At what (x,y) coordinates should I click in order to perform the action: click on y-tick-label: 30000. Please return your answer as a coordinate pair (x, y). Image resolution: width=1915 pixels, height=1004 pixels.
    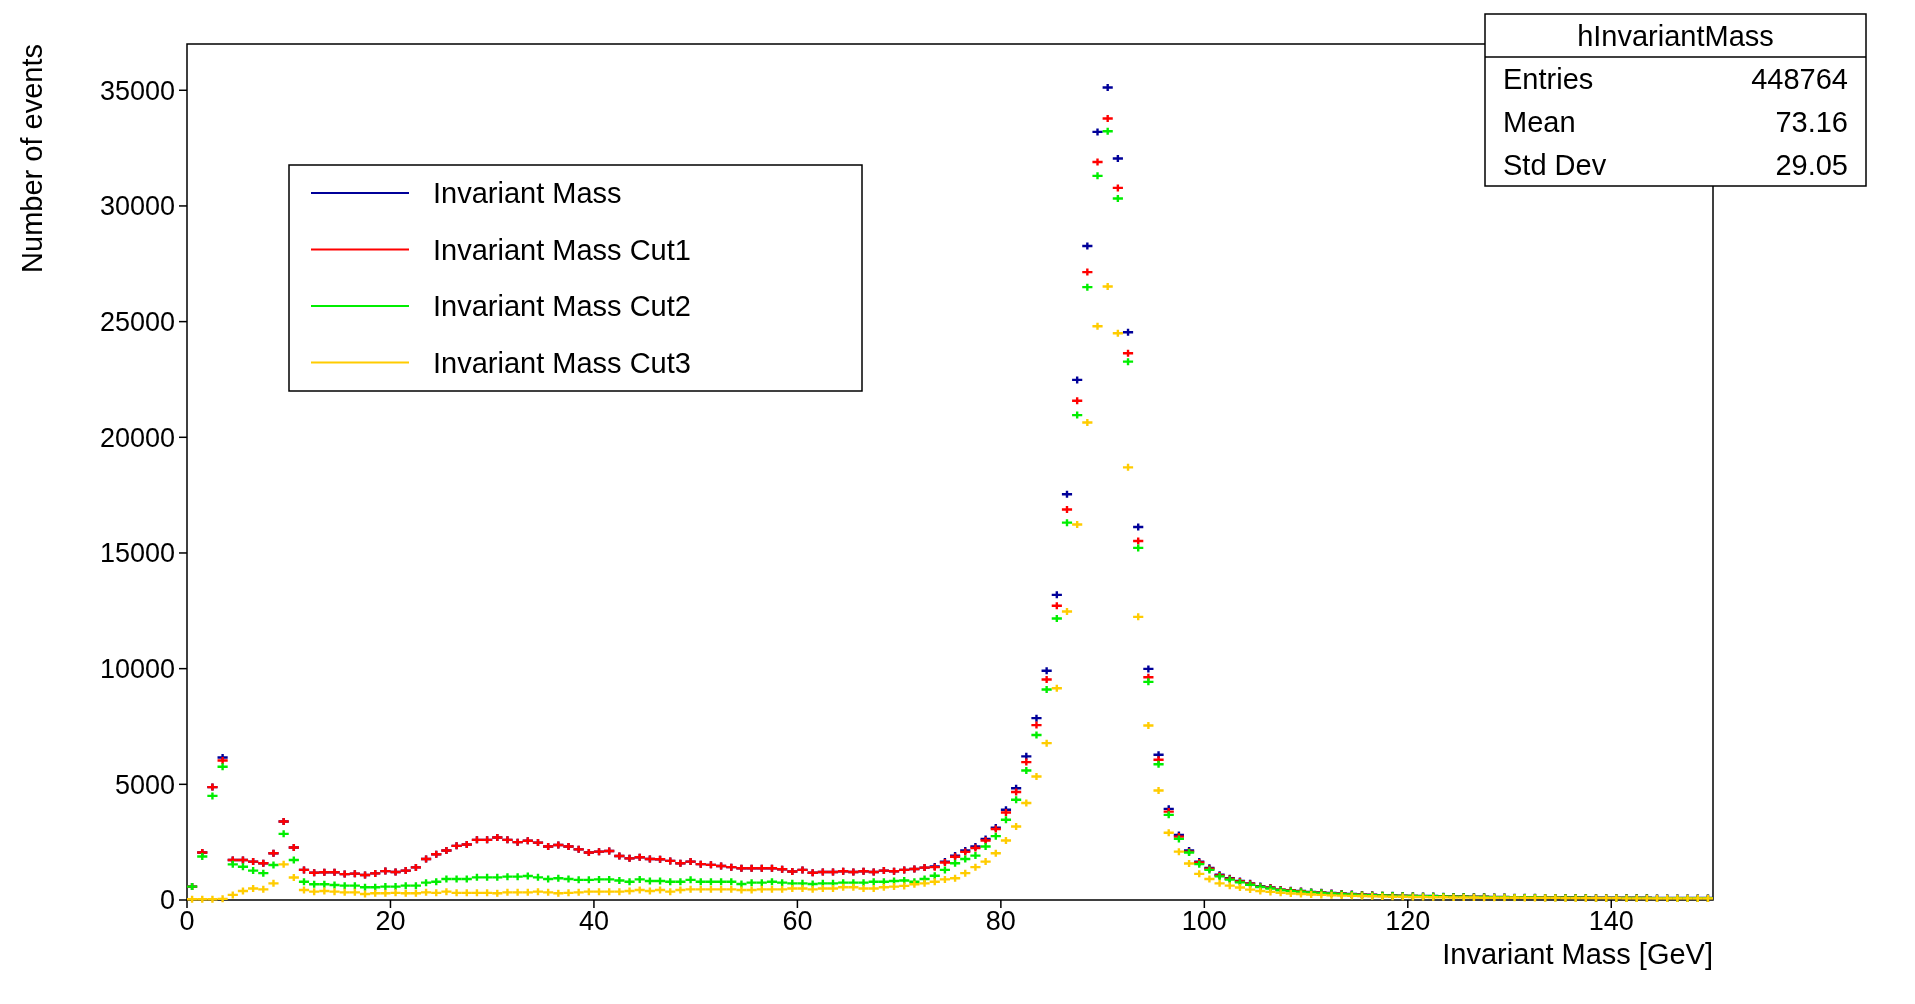
    Looking at the image, I should click on (137, 206).